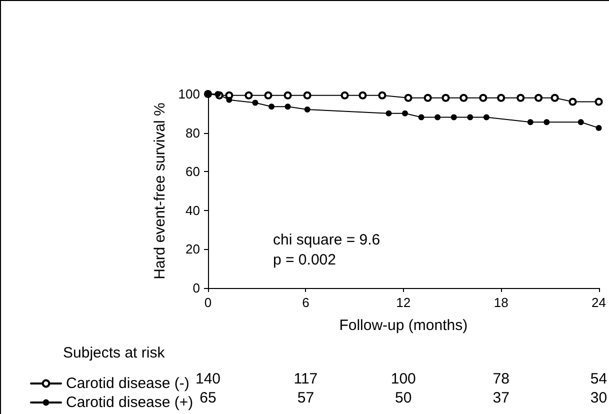  I want to click on y-tick-label: 60, so click(193, 172).